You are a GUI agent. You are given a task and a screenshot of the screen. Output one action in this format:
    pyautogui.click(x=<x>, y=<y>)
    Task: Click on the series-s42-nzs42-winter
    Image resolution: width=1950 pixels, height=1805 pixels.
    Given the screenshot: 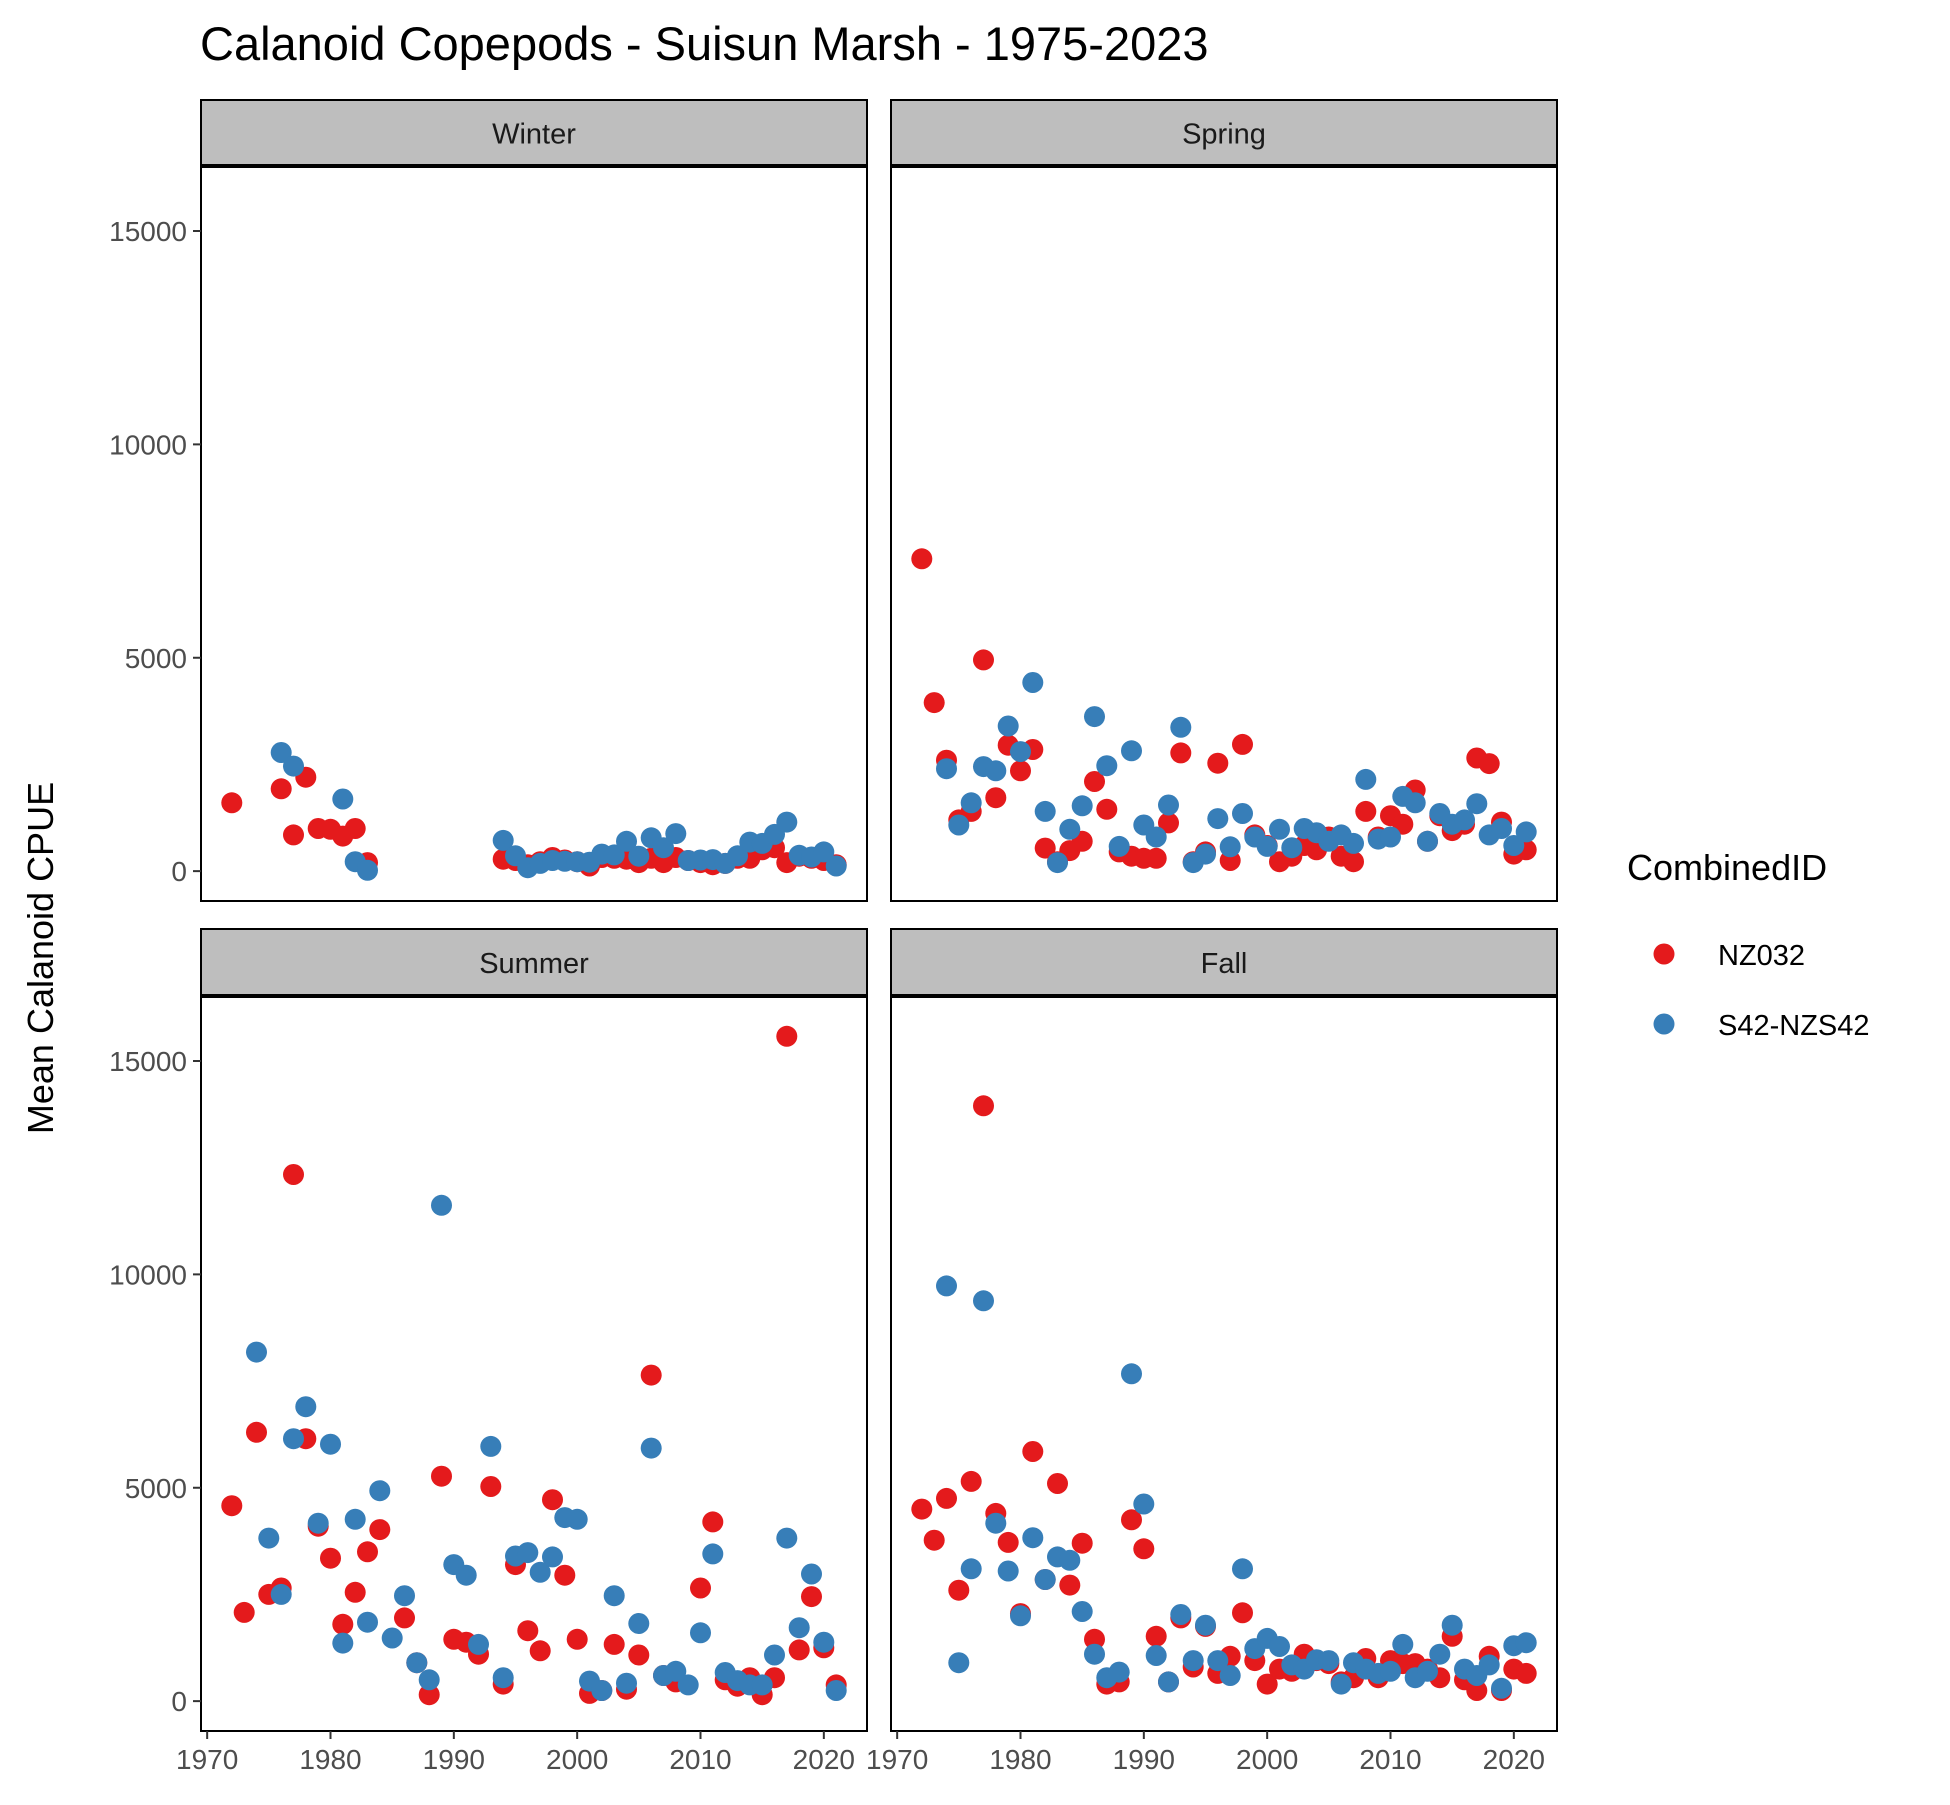 What is the action you would take?
    pyautogui.click(x=558, y=811)
    